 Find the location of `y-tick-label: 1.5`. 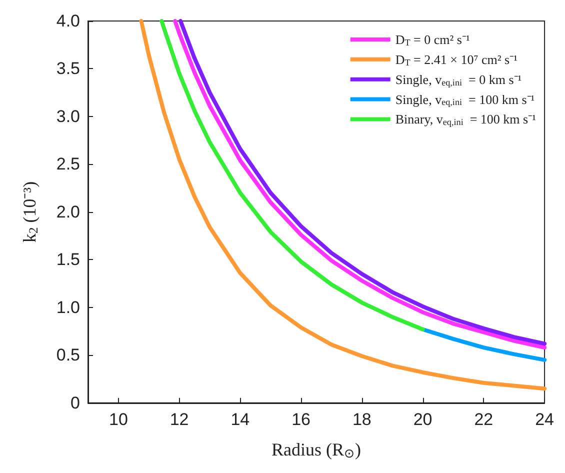

y-tick-label: 1.5 is located at coordinates (68, 260).